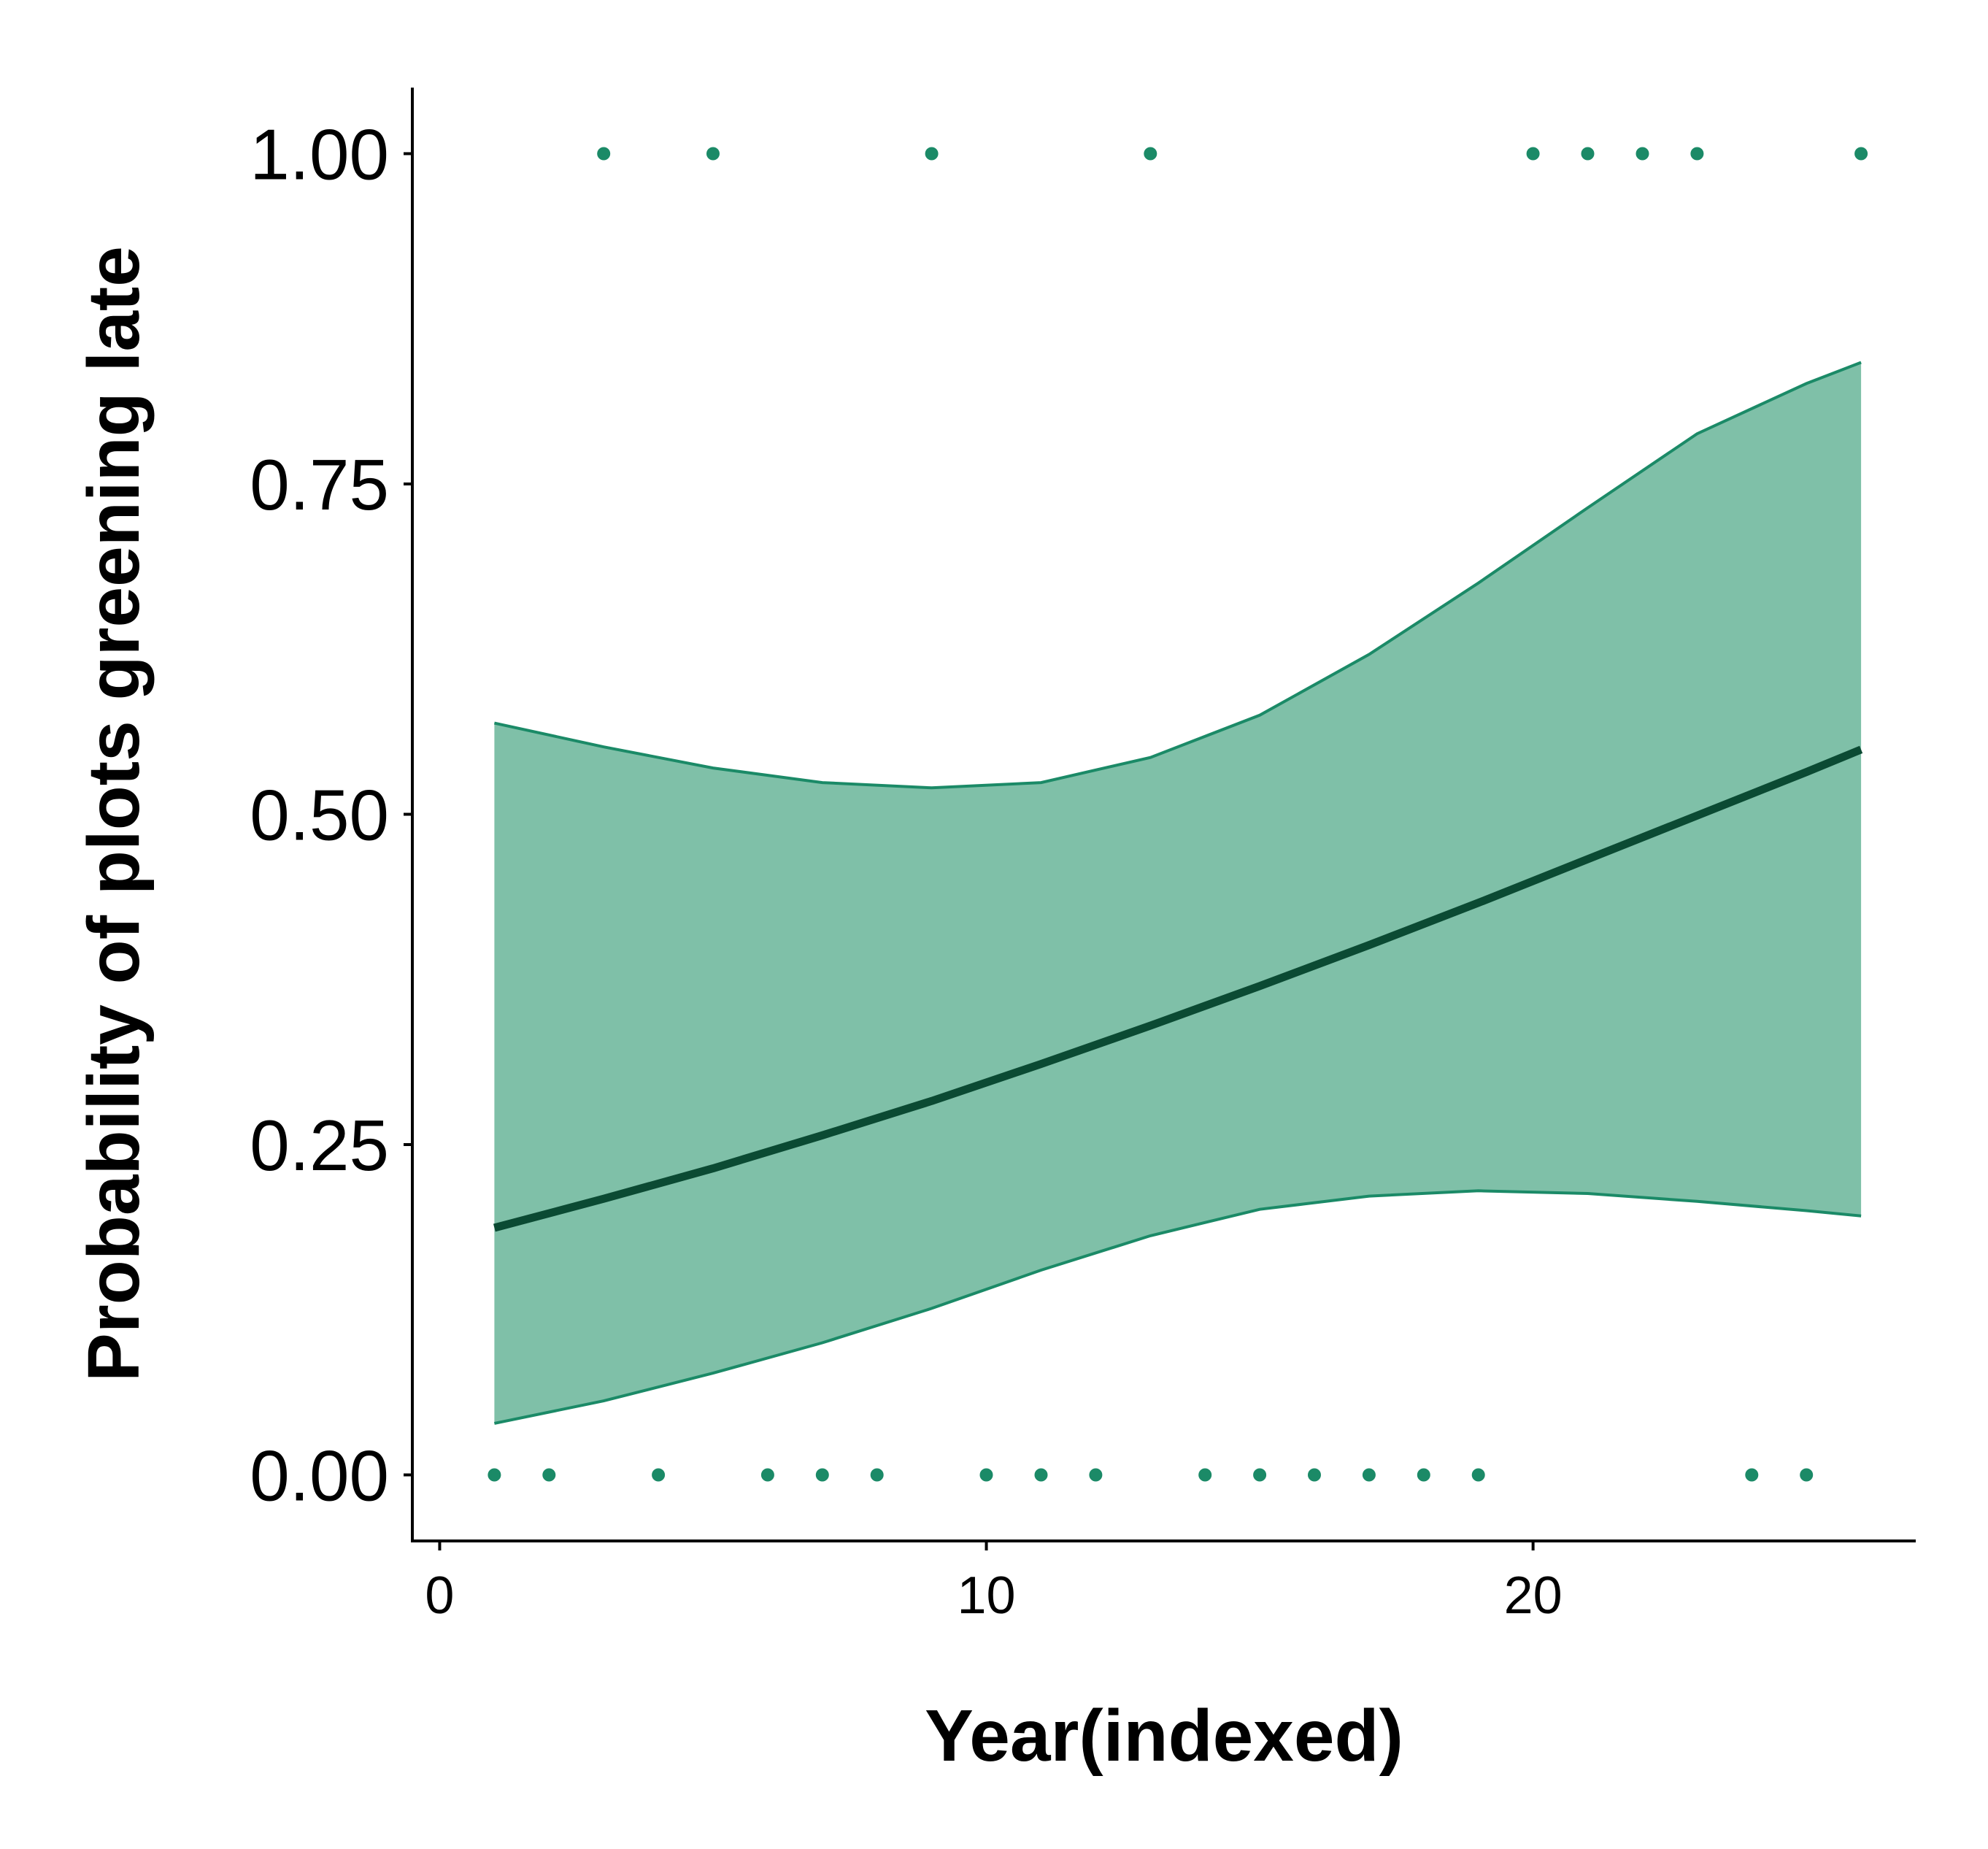  What do you see at coordinates (1177, 1307) in the screenshot?
I see `confidence-lower-line` at bounding box center [1177, 1307].